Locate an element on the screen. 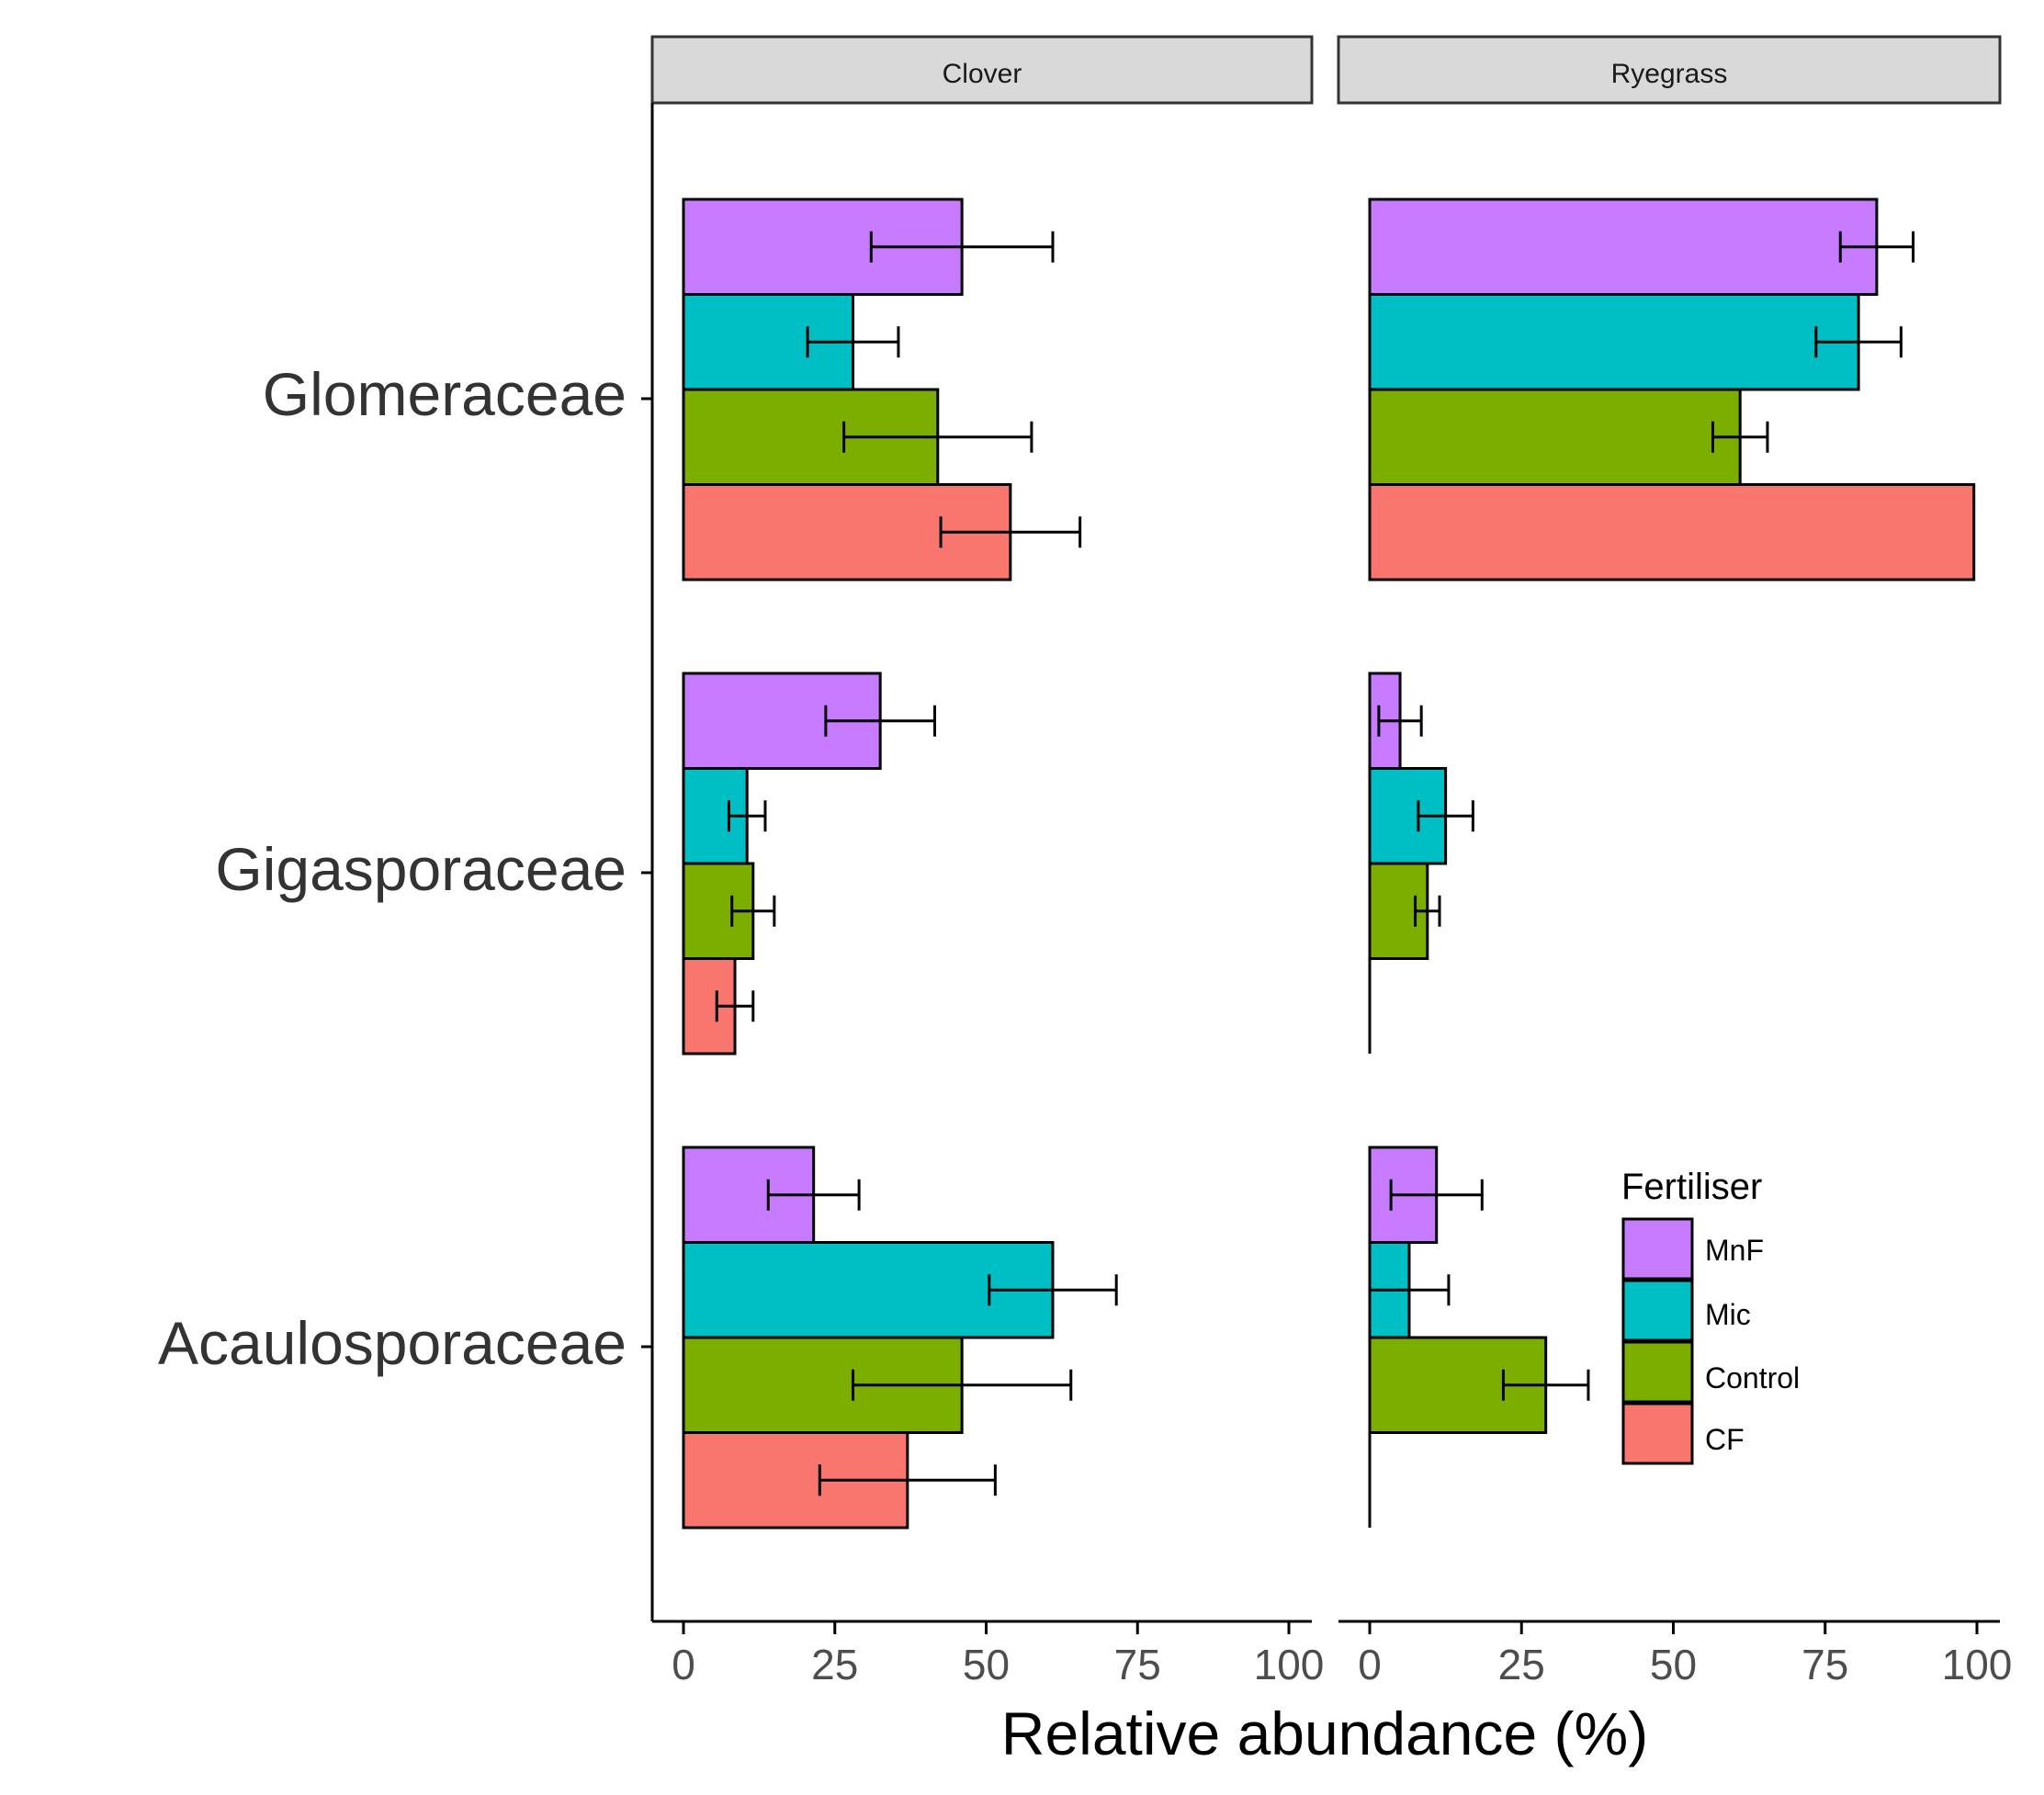 This screenshot has height=1795, width=2044. legend-label-cf: CF is located at coordinates (1725, 1440).